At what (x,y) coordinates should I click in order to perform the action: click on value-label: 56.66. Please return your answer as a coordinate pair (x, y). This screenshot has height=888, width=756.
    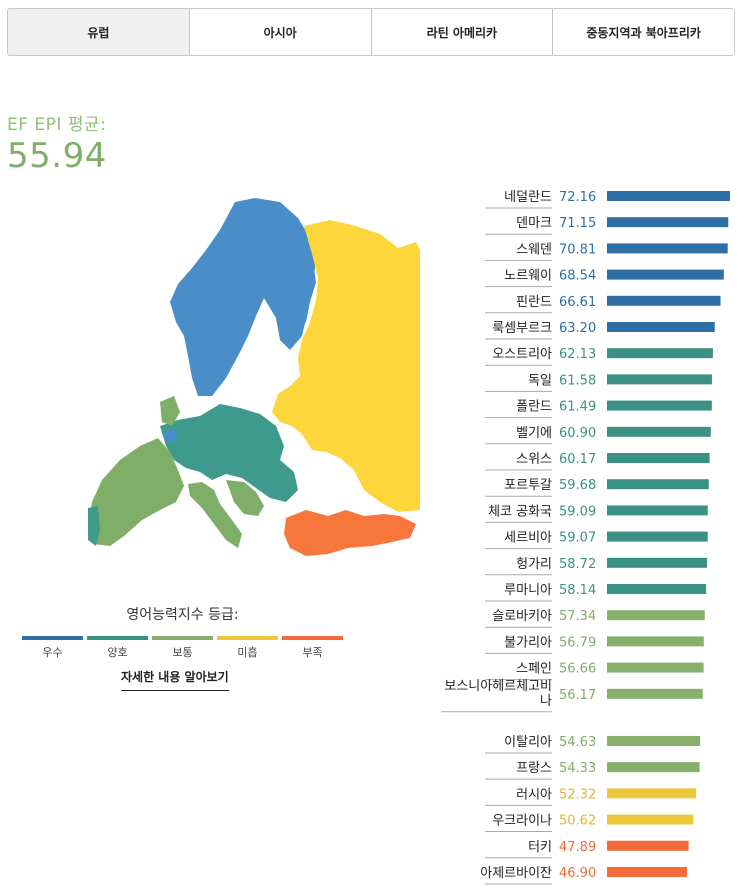
    Looking at the image, I should click on (577, 669).